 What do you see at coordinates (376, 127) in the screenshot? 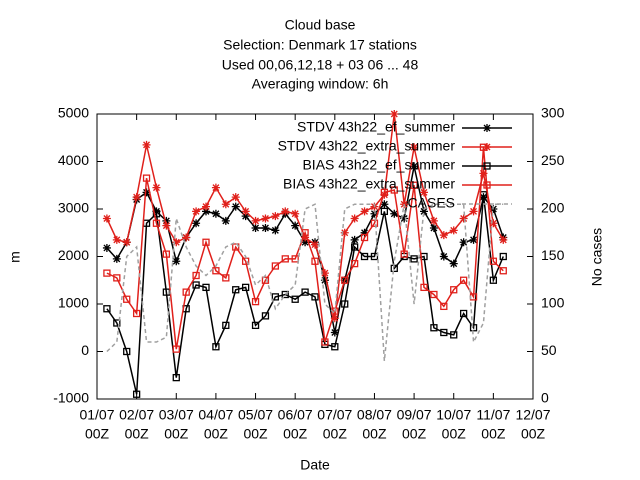
I see `legend-label: STDV 43h22_ef_summer` at bounding box center [376, 127].